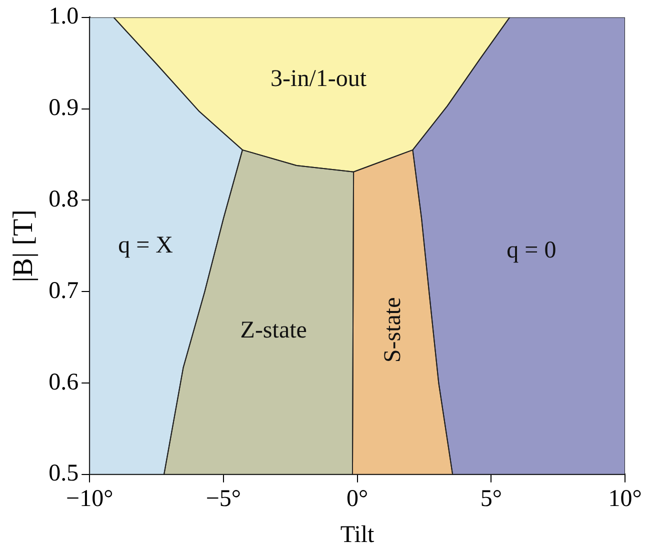 This screenshot has width=655, height=558. I want to click on x-tick-label: 0°, so click(357, 499).